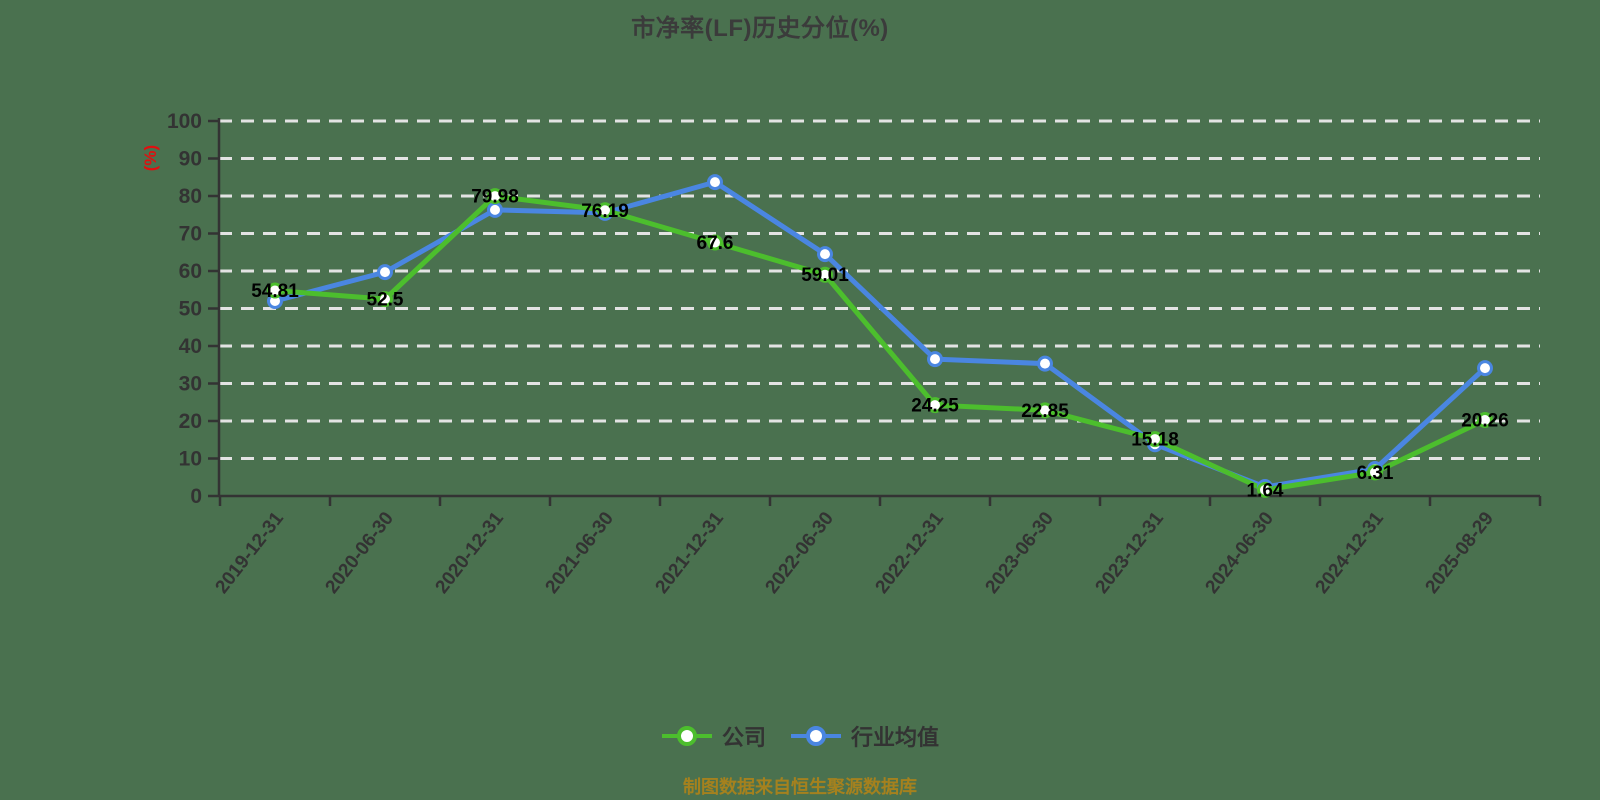  What do you see at coordinates (895, 737) in the screenshot?
I see `legend-label-industry: 行业均值` at bounding box center [895, 737].